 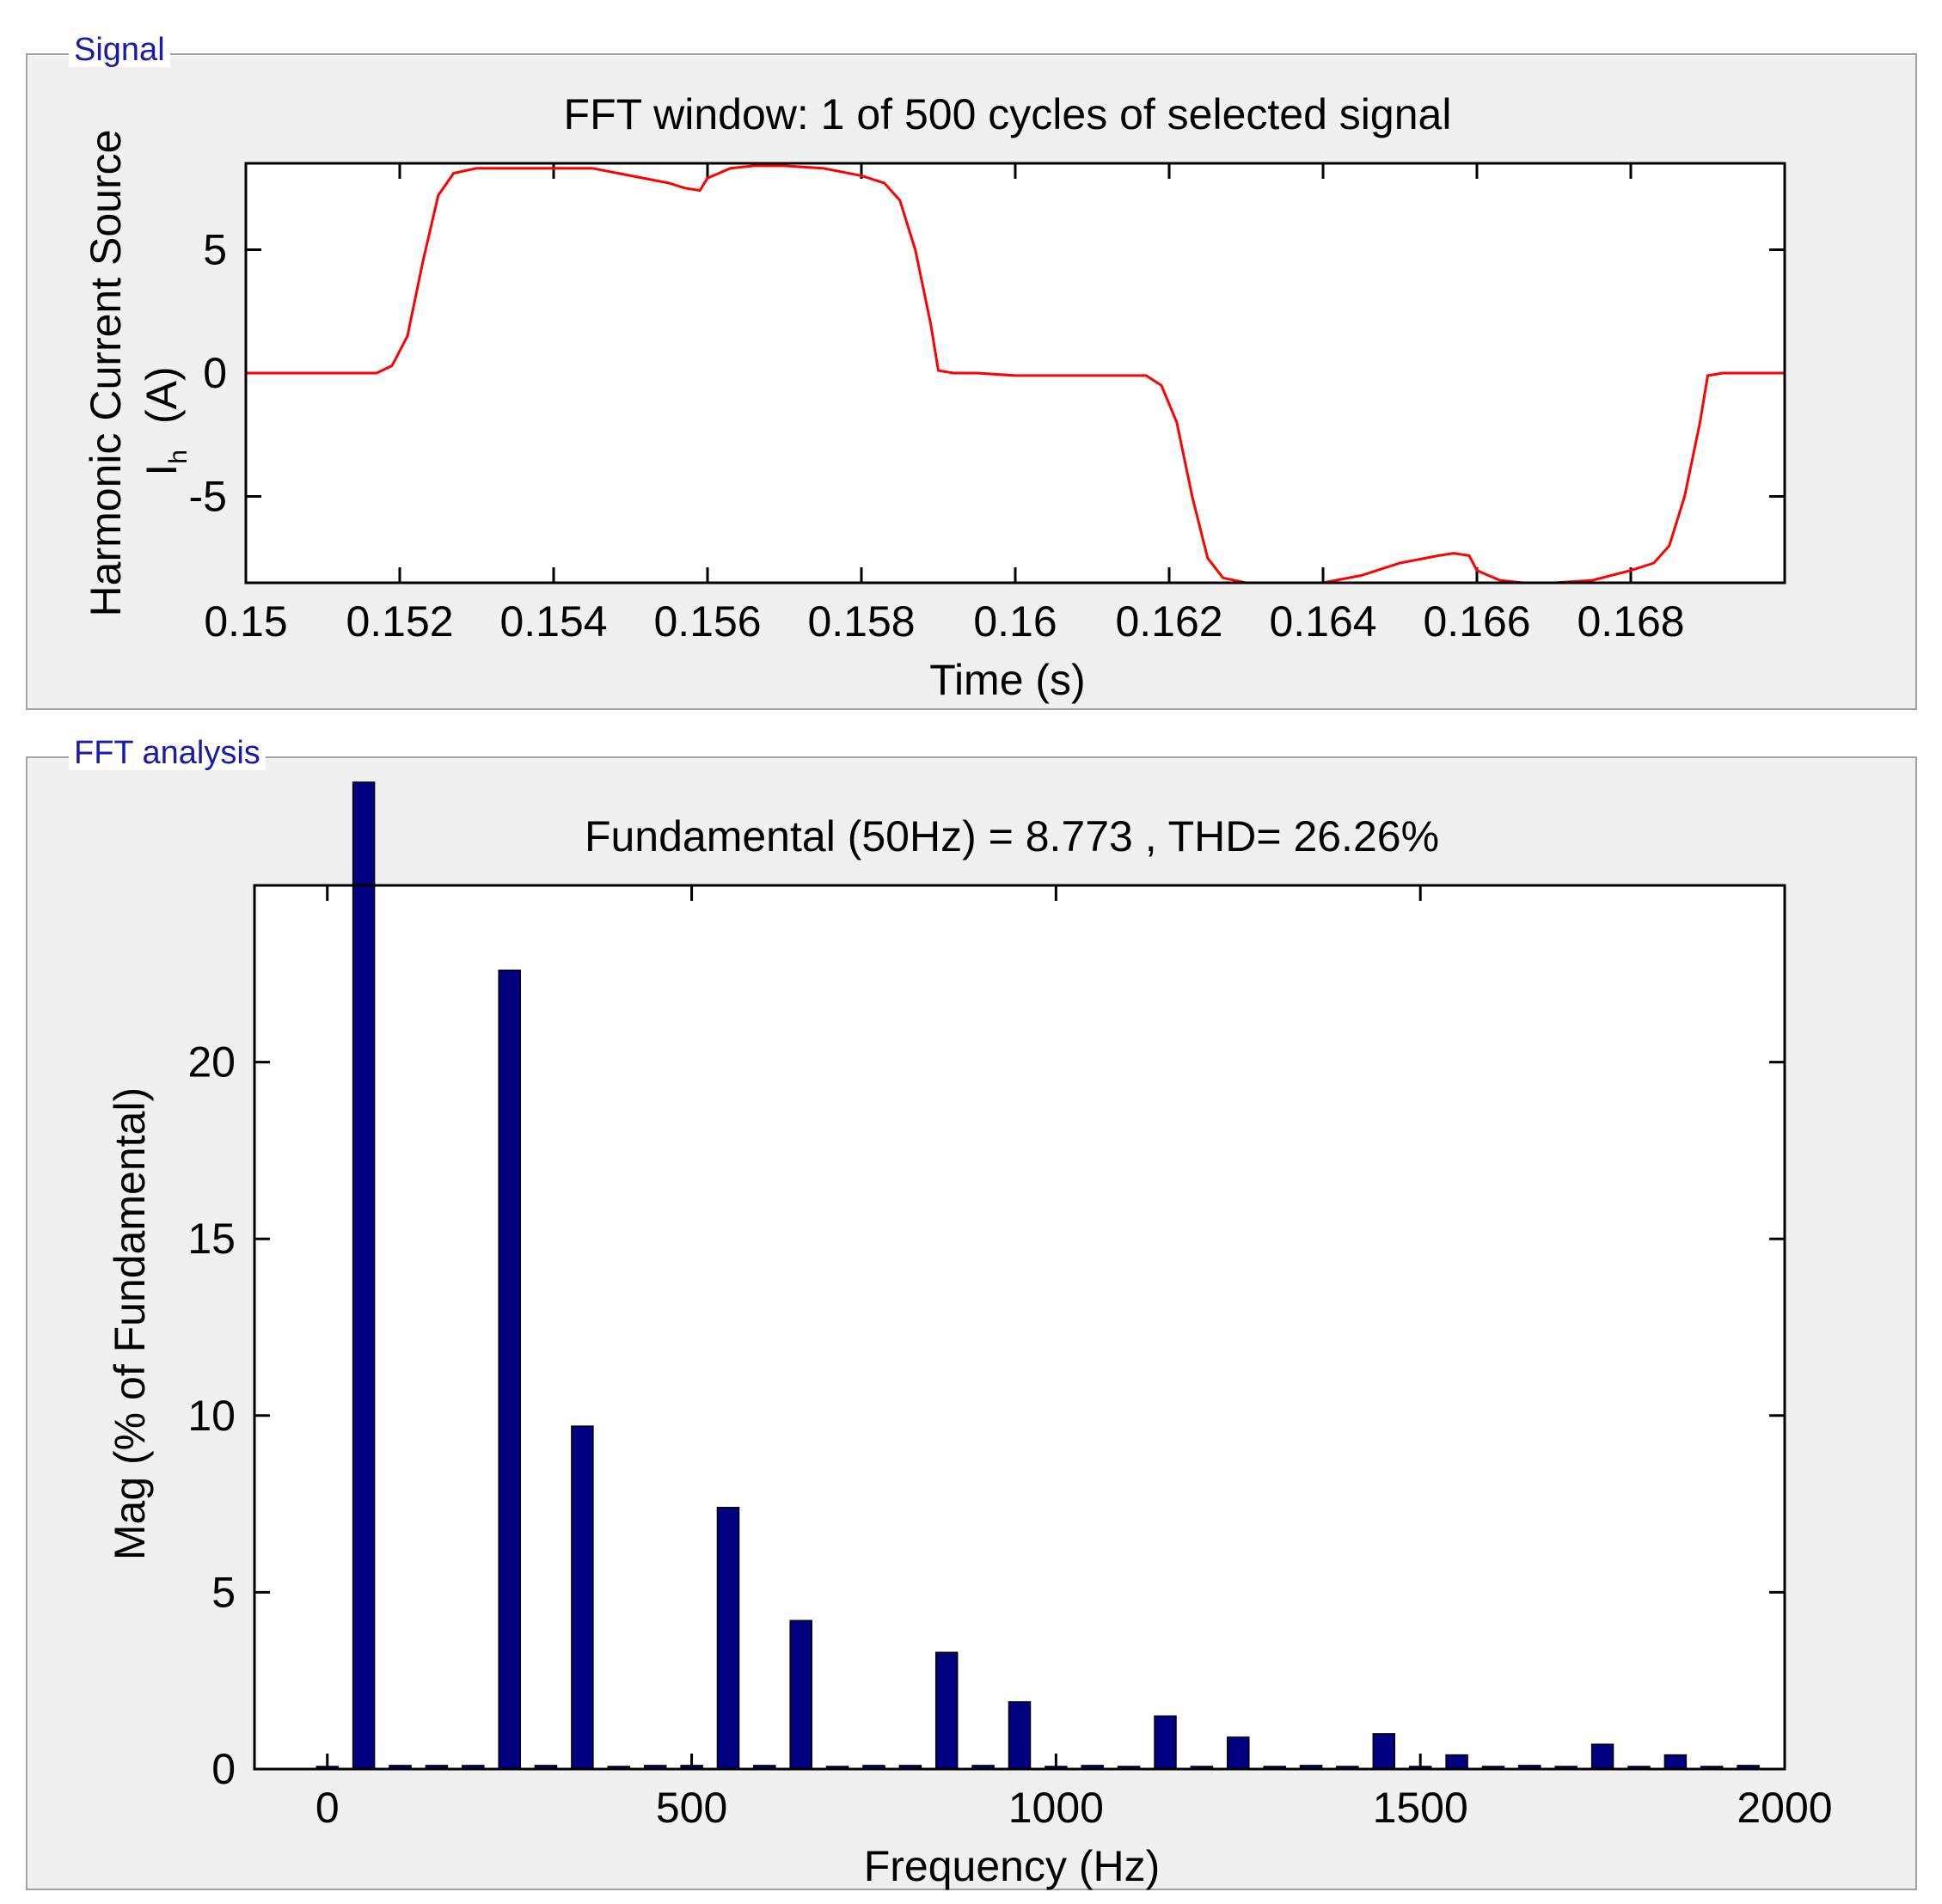 What do you see at coordinates (1784, 1808) in the screenshot?
I see `fft-x-tick-label: 2000` at bounding box center [1784, 1808].